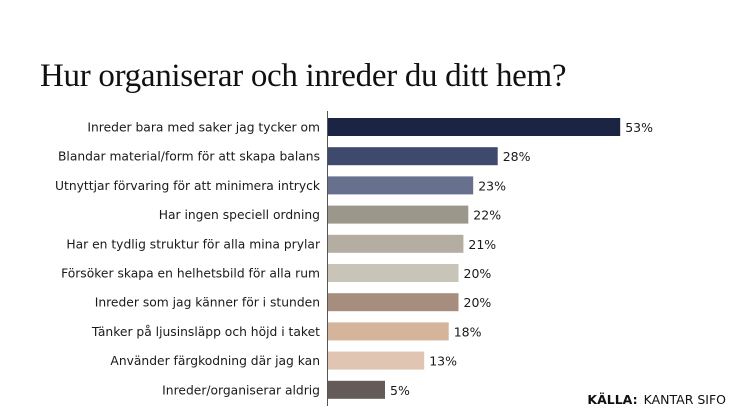 This screenshot has height=419, width=746. I want to click on category-label: Tänker på ljusinsläpp och höjd i taket, so click(205, 332).